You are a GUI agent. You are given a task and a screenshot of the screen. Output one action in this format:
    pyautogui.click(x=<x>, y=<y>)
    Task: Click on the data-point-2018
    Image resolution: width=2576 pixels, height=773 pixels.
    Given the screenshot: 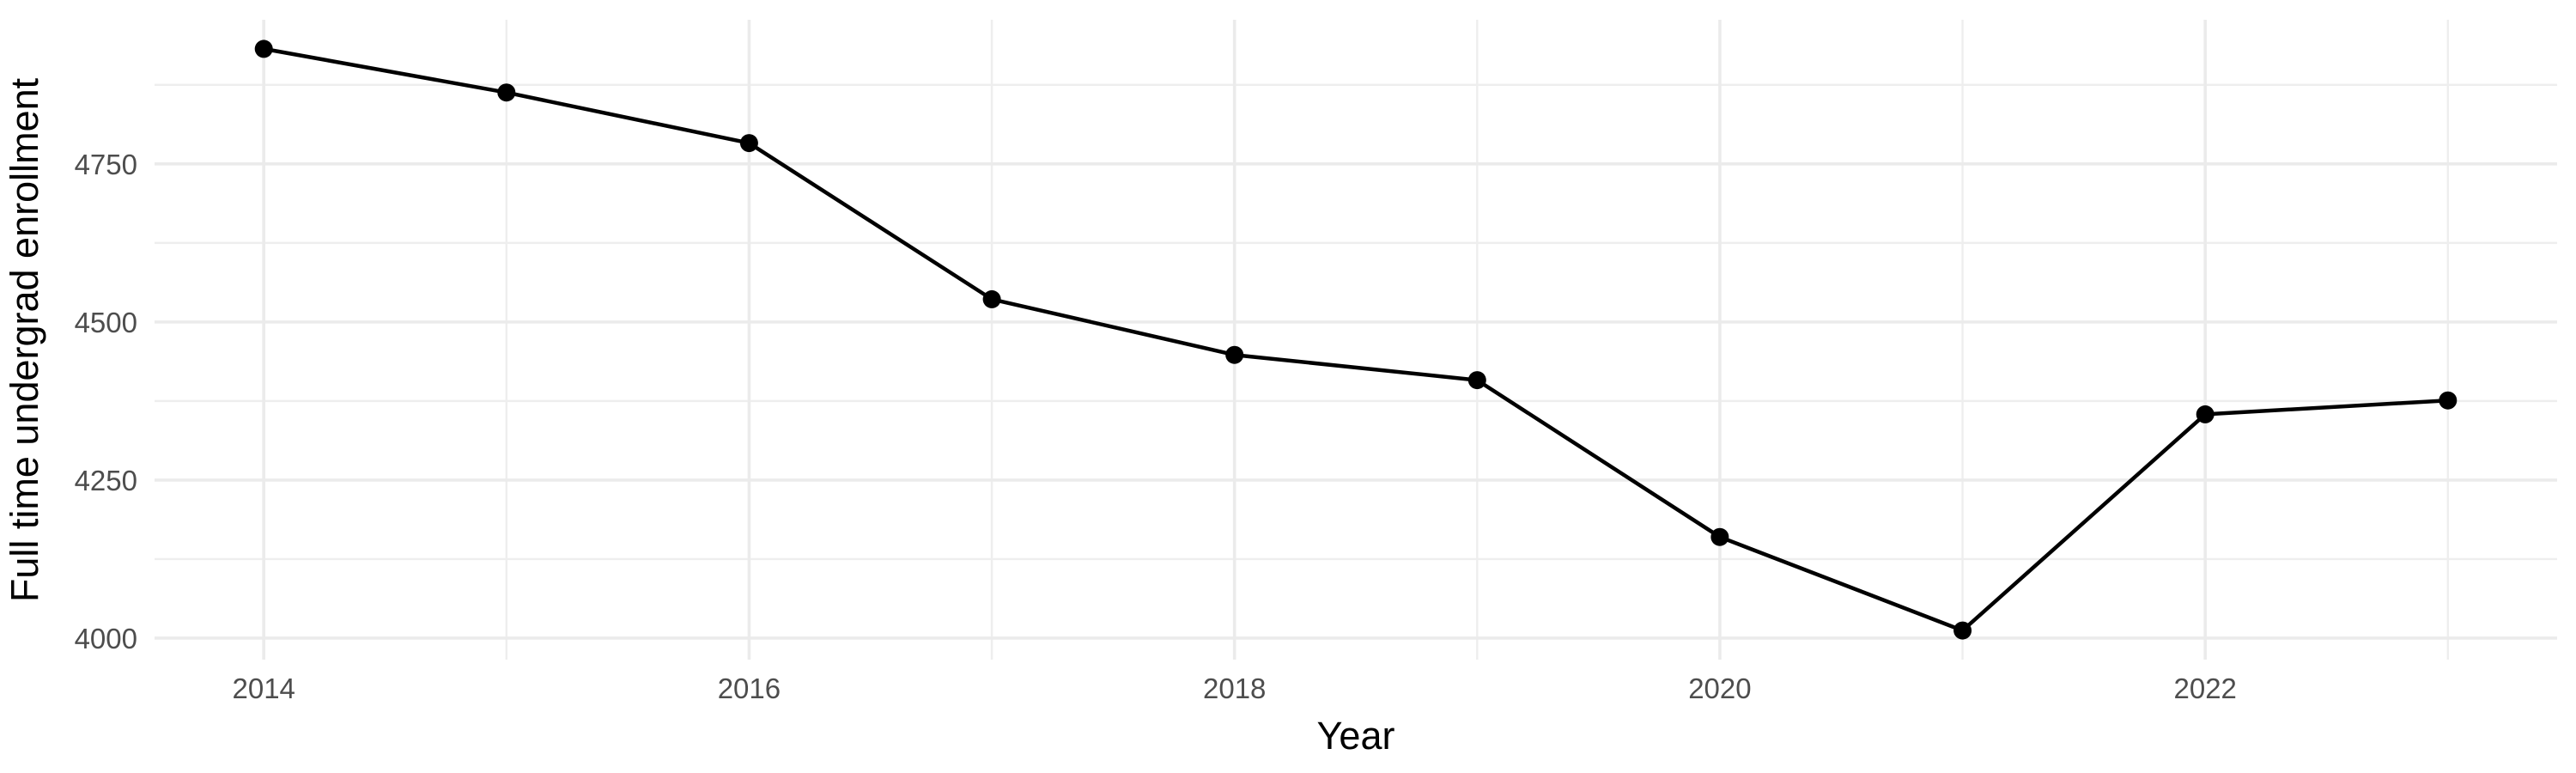 What is the action you would take?
    pyautogui.click(x=1235, y=354)
    